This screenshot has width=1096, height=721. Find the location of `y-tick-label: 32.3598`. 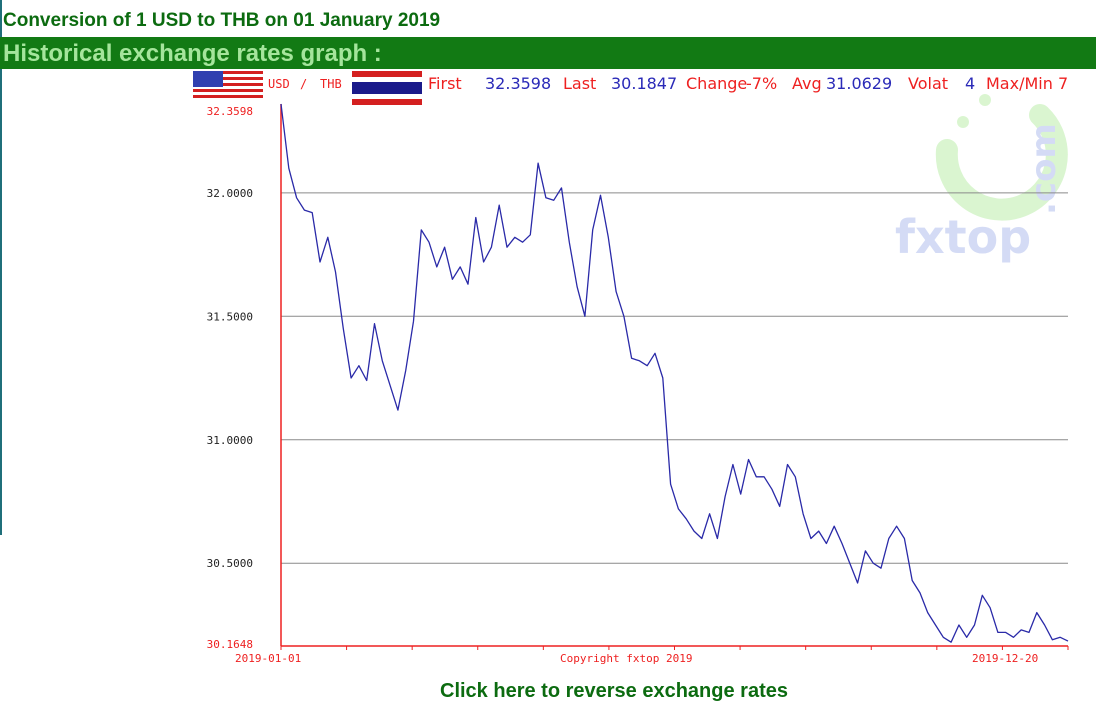

y-tick-label: 32.3598 is located at coordinates (230, 111).